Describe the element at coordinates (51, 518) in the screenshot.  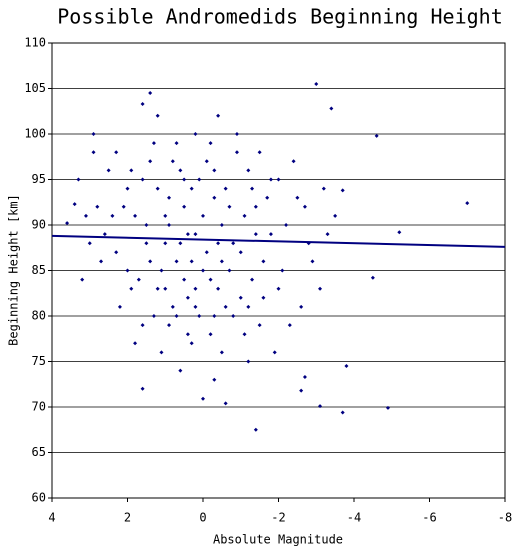
I see `x-tick-label: 4` at that location.